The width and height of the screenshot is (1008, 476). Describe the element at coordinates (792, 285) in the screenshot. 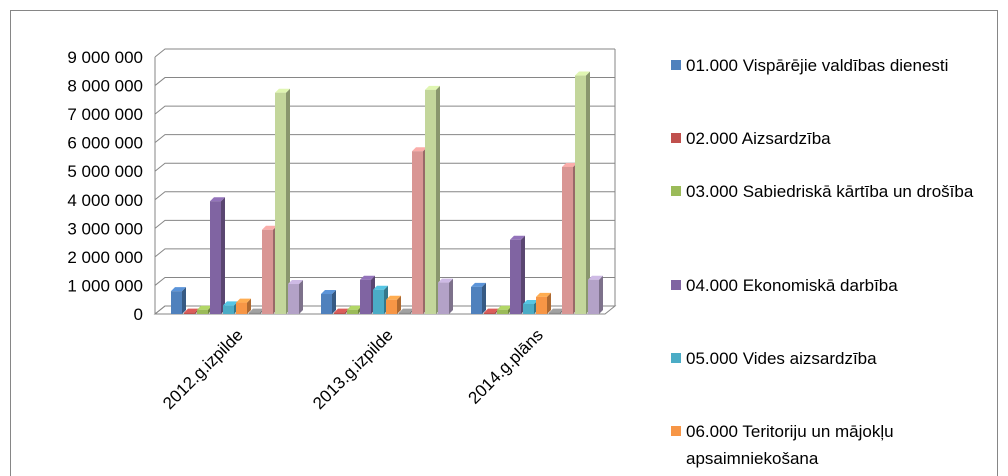

I see `legend-label: 04.000 Ekonomiskā darbība` at that location.